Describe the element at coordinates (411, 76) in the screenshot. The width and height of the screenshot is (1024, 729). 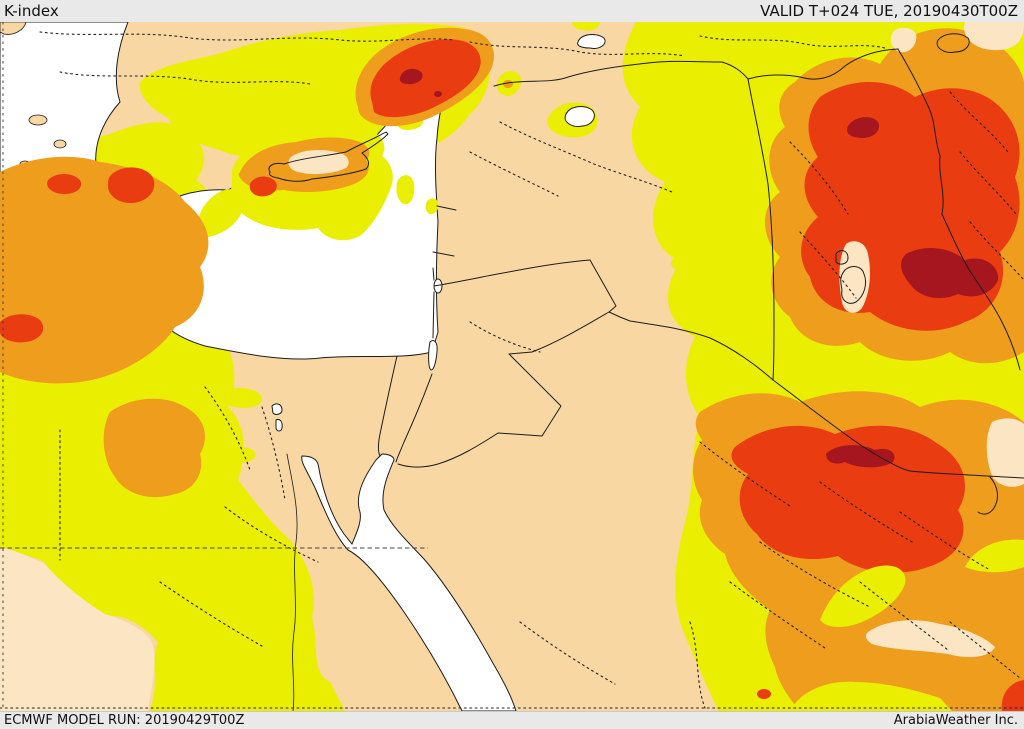
I see `contour-darkred-turkey` at that location.